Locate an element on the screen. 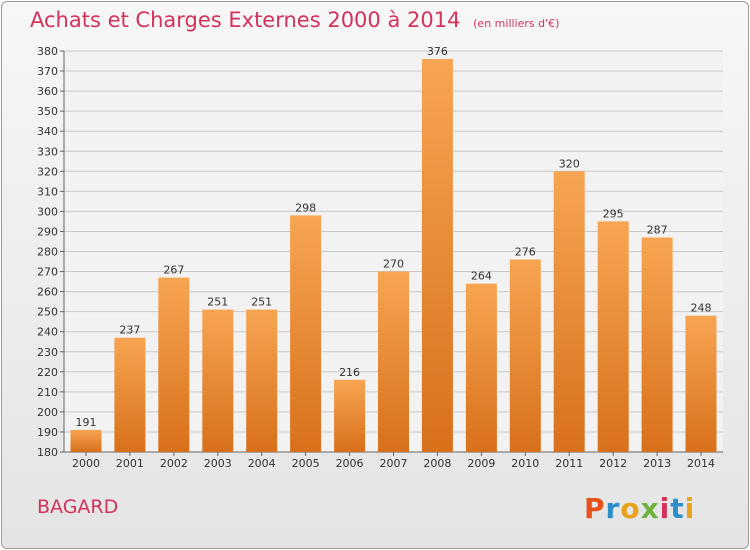 The height and width of the screenshot is (550, 750). data-label-2012: 295 is located at coordinates (613, 213).